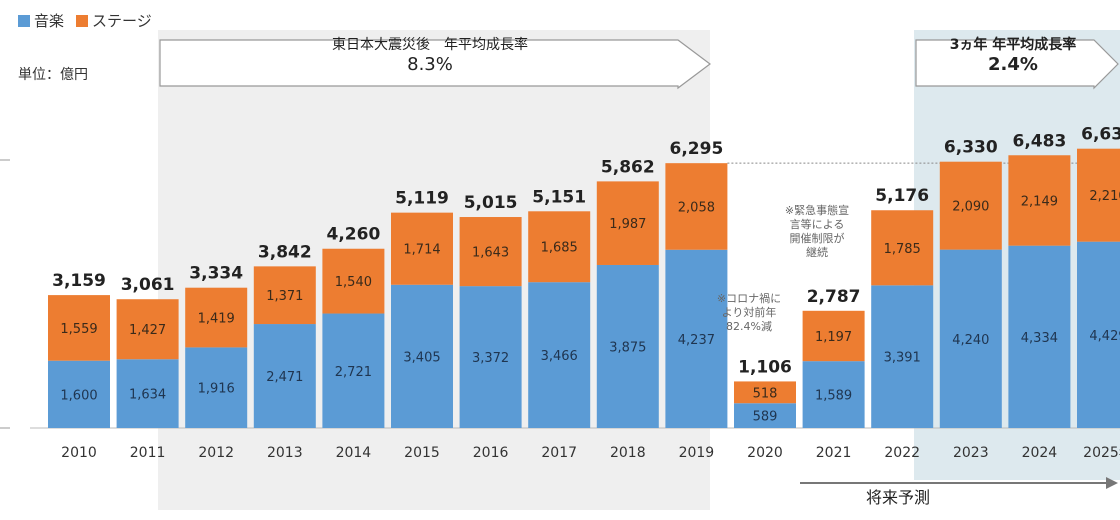 The image size is (1120, 520). Describe the element at coordinates (216, 274) in the screenshot. I see `label-total-2: 3,334` at that location.